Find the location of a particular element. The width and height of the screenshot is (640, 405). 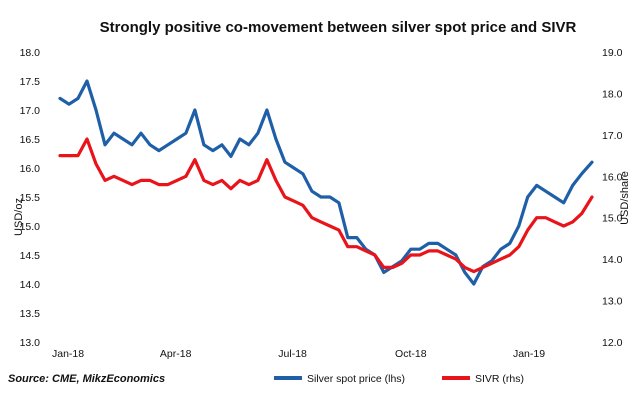

right-tick-label: 17.0 is located at coordinates (612, 136).